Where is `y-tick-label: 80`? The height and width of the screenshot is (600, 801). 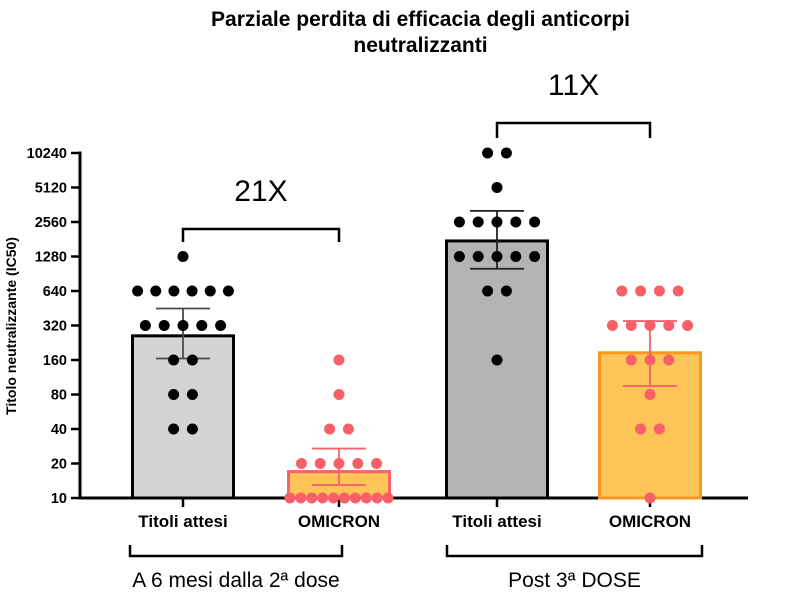
y-tick-label: 80 is located at coordinates (59, 396).